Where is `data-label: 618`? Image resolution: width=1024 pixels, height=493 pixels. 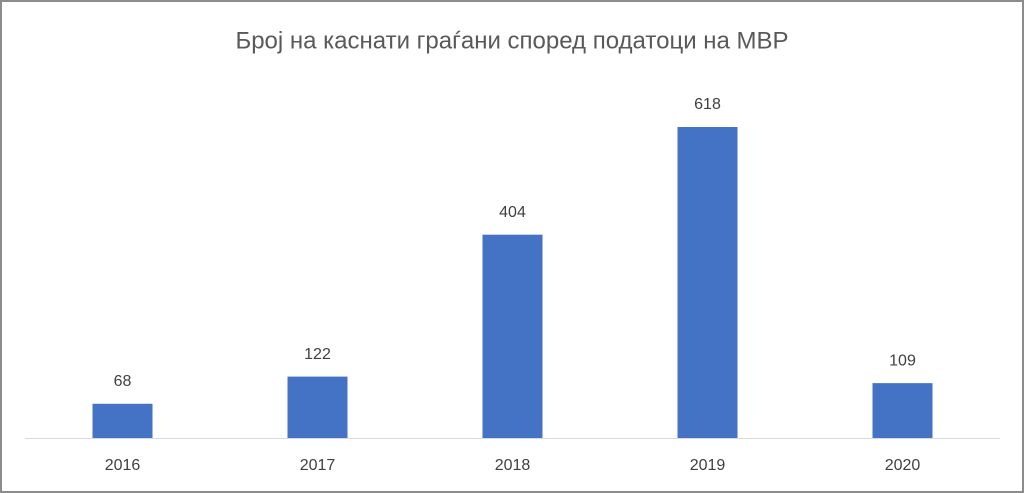 data-label: 618 is located at coordinates (707, 104).